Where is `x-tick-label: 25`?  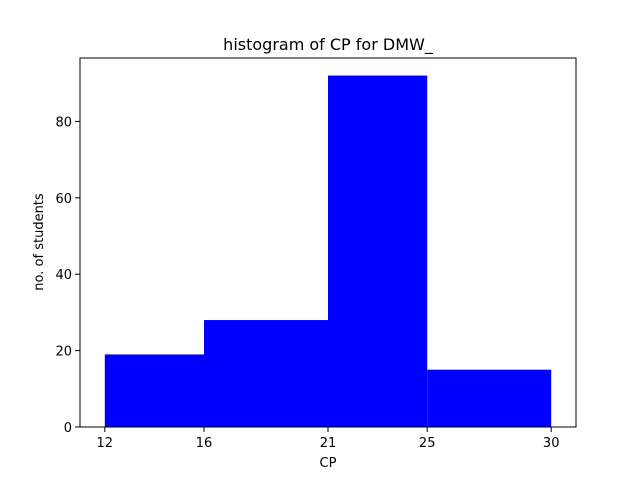
x-tick-label: 25 is located at coordinates (427, 443).